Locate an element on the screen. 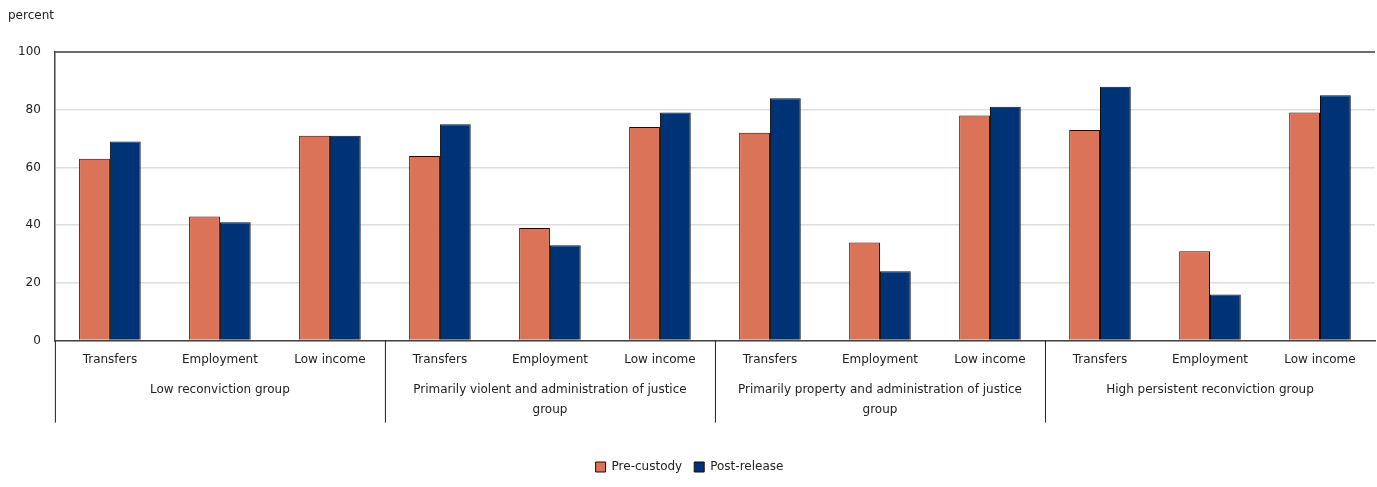 Image resolution: width=1377 pixels, height=487 pixels. text: Low reconviction group is located at coordinates (220, 388).